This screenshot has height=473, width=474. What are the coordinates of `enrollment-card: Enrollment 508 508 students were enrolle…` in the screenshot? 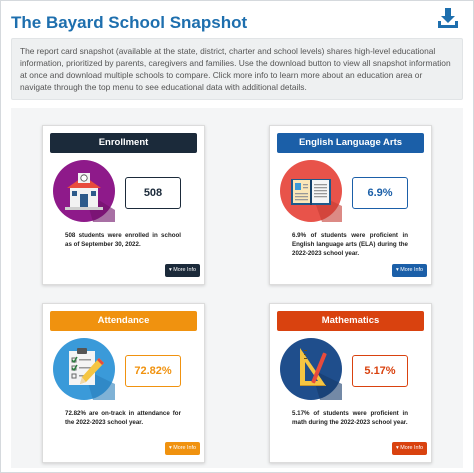 It's located at (123, 205).